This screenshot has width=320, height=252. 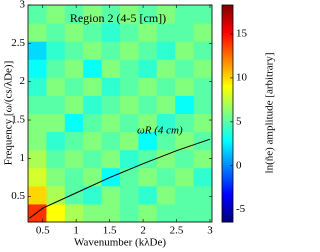 What do you see at coordinates (120, 243) in the screenshot?
I see `x-axis-label: Wavenumber (kλDe)` at bounding box center [120, 243].